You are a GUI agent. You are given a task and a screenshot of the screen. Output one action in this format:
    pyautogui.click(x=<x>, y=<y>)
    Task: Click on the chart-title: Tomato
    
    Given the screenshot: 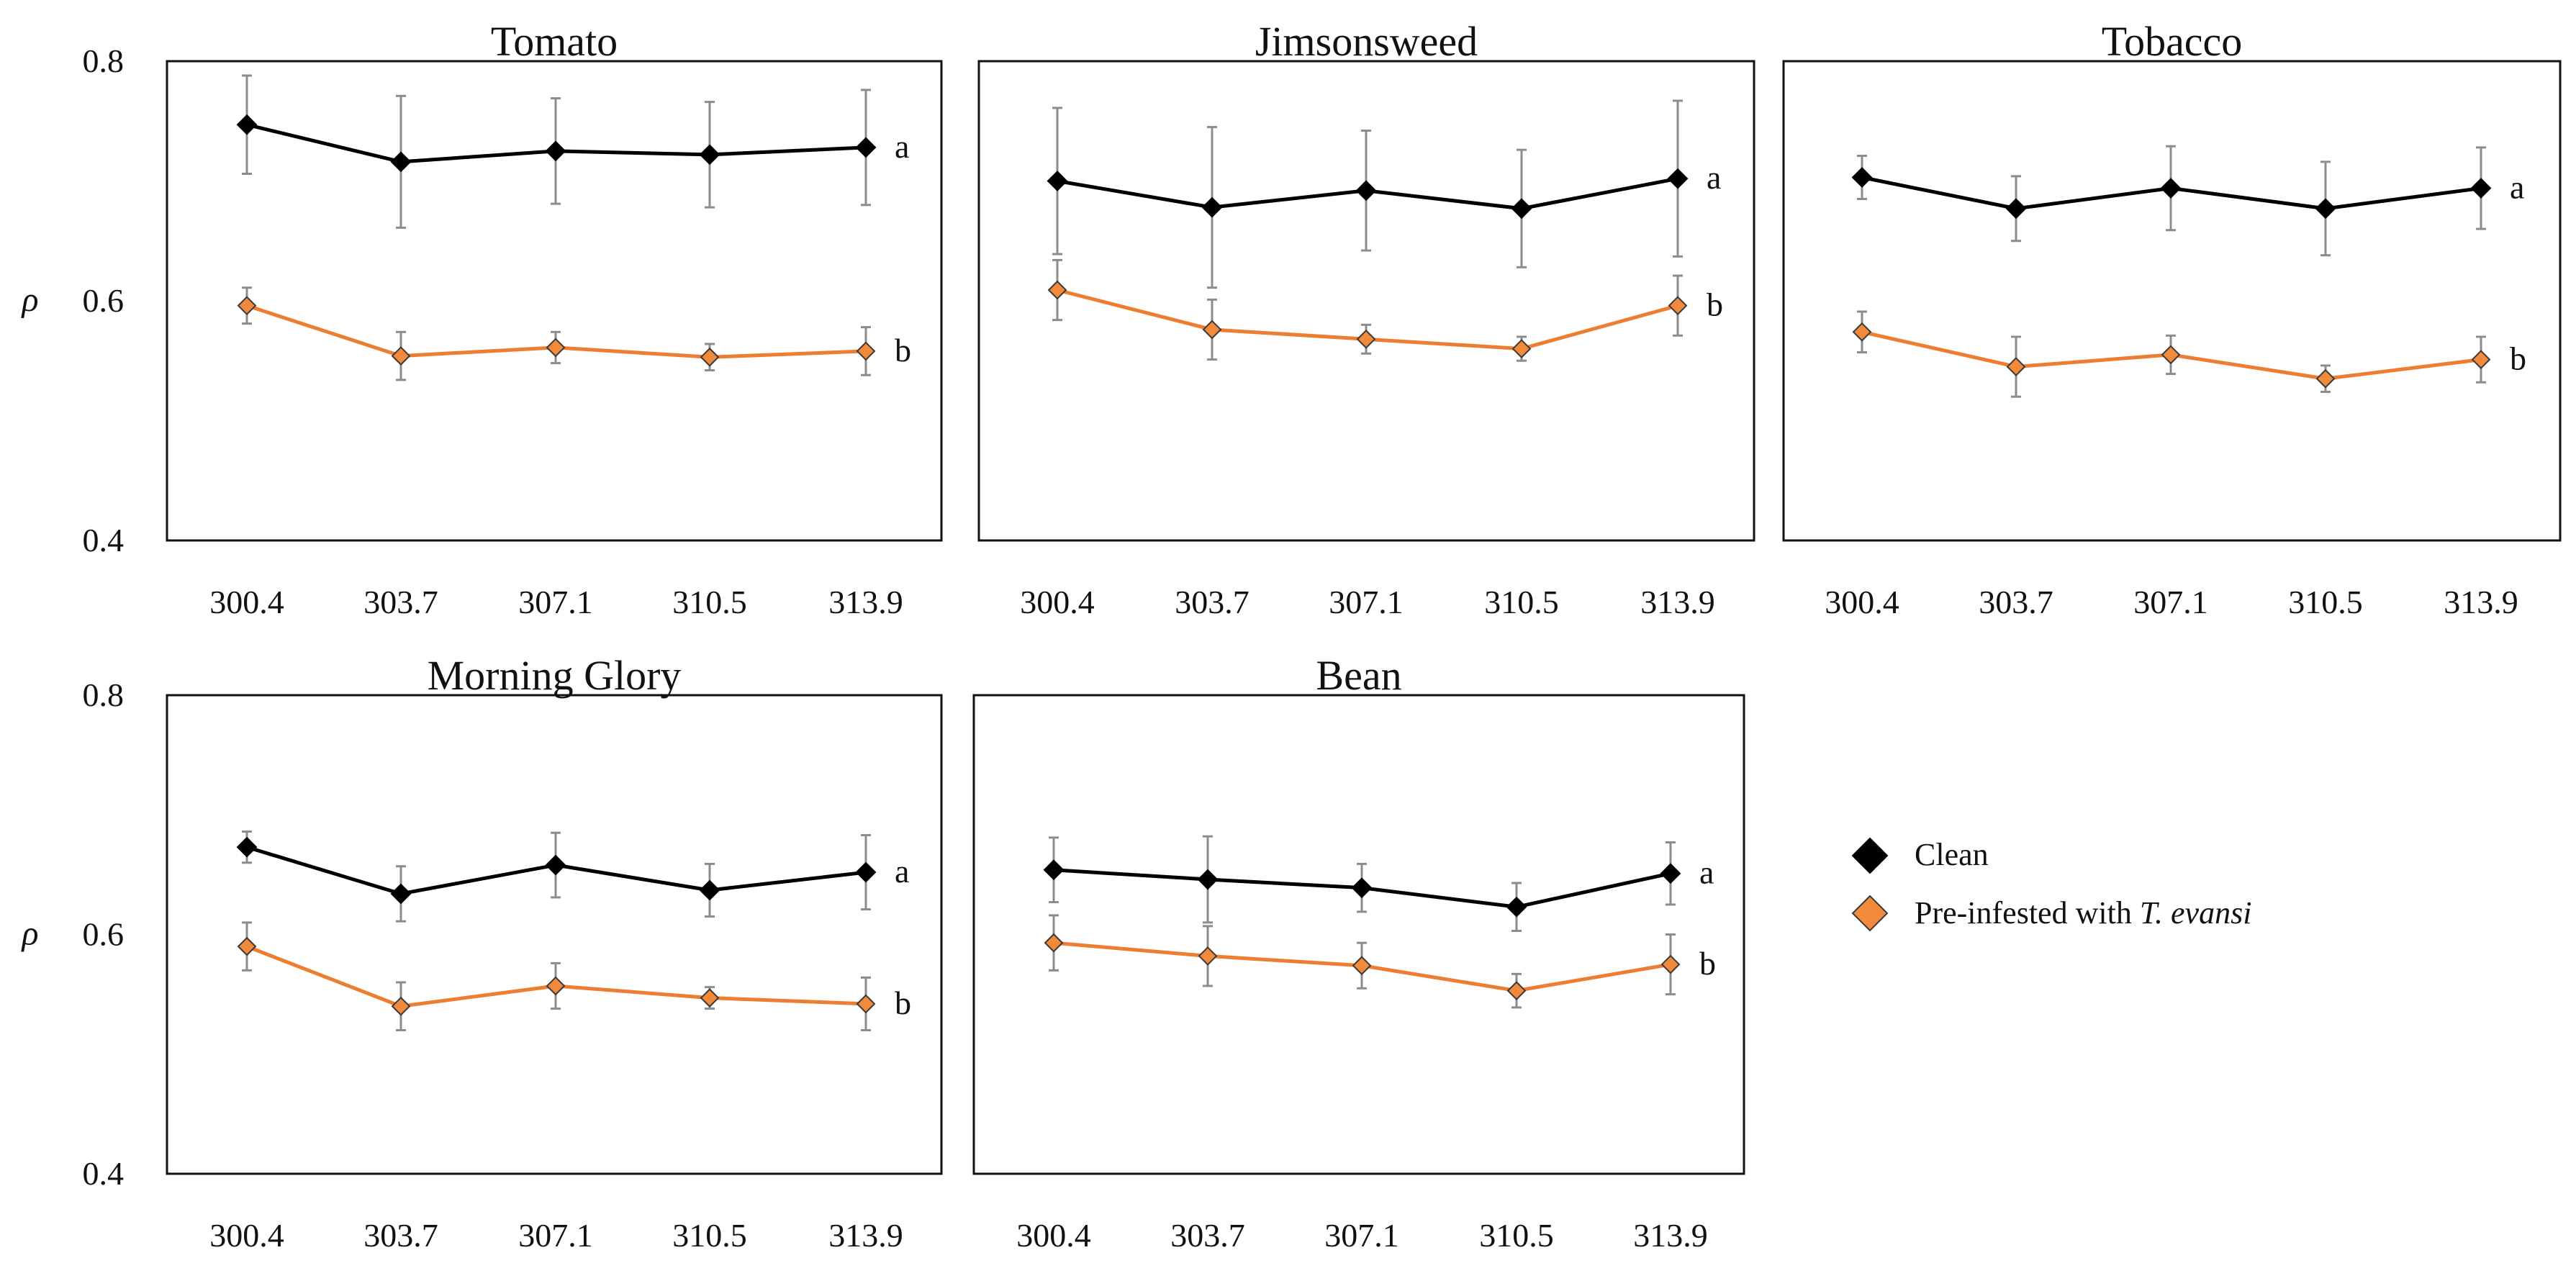 What is the action you would take?
    pyautogui.click(x=554, y=41)
    